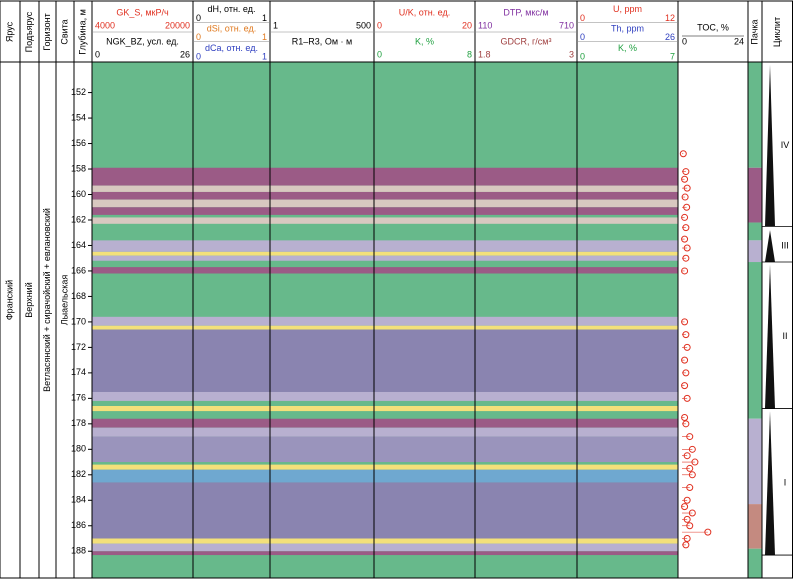 Image resolution: width=793 pixels, height=585 pixels. I want to click on curve-label: GK_S, мкР/ч, so click(142, 13).